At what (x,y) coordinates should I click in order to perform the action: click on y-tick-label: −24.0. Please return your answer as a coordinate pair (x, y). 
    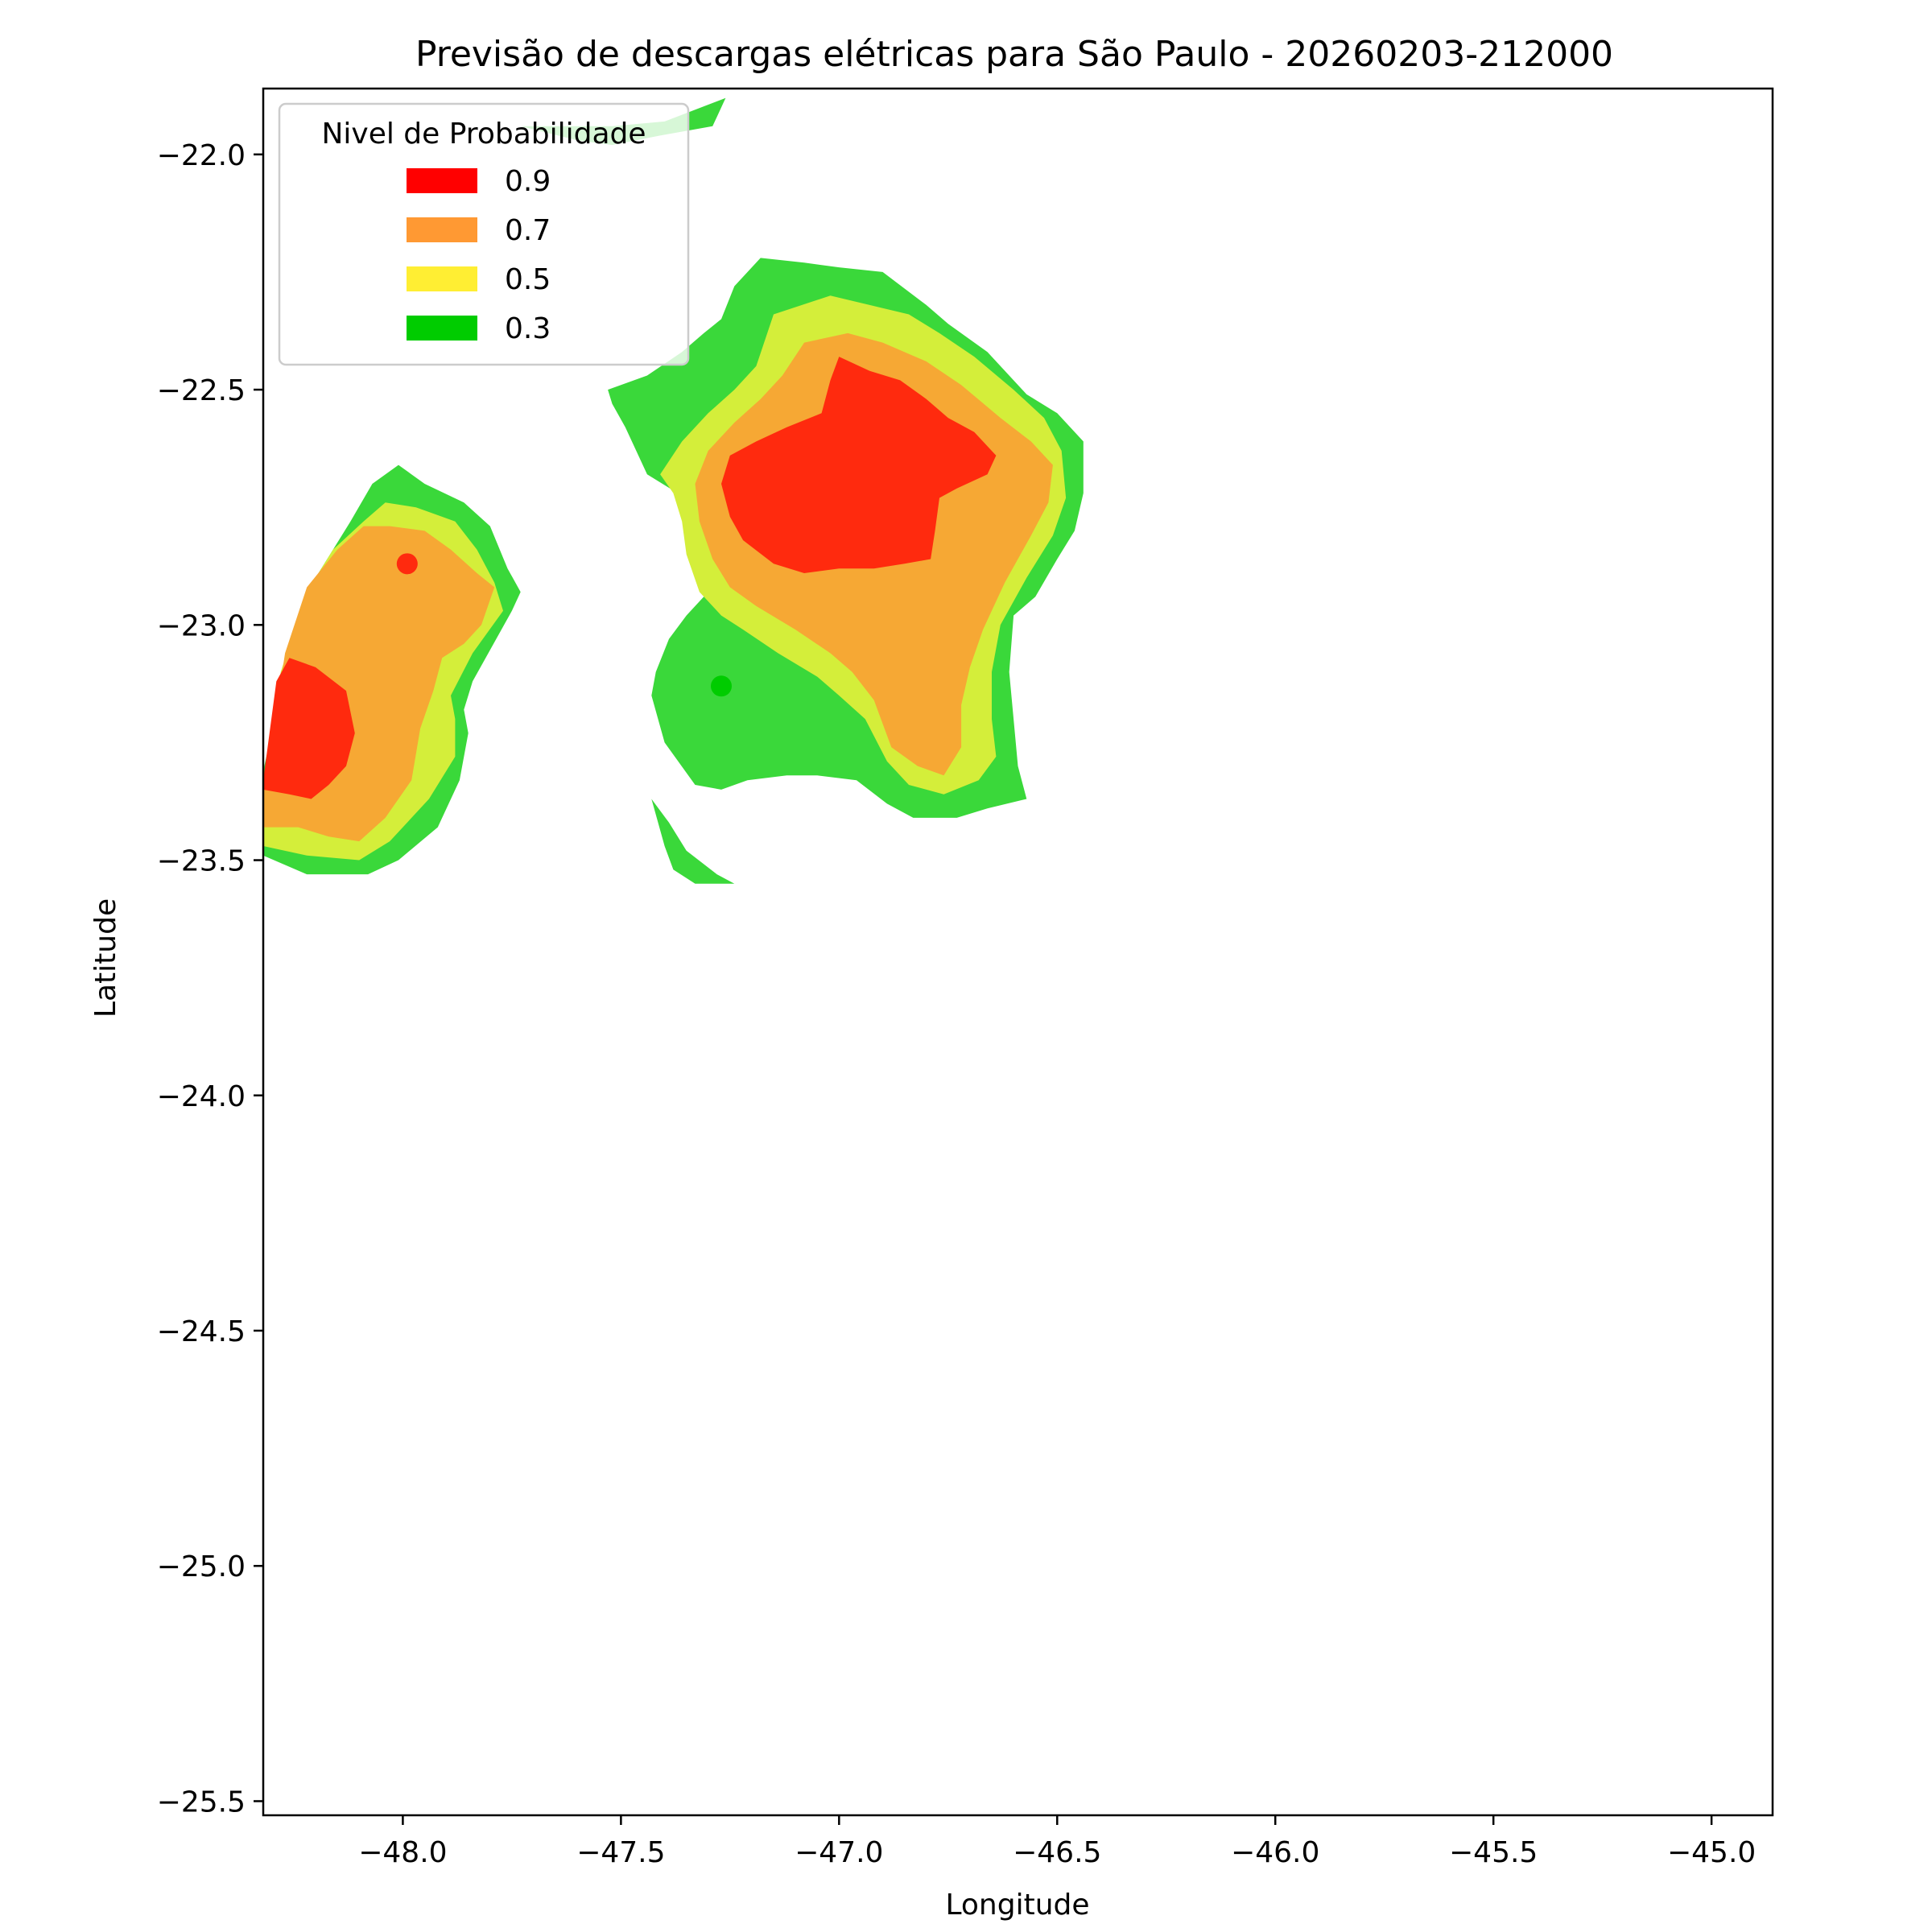
    Looking at the image, I should click on (201, 1096).